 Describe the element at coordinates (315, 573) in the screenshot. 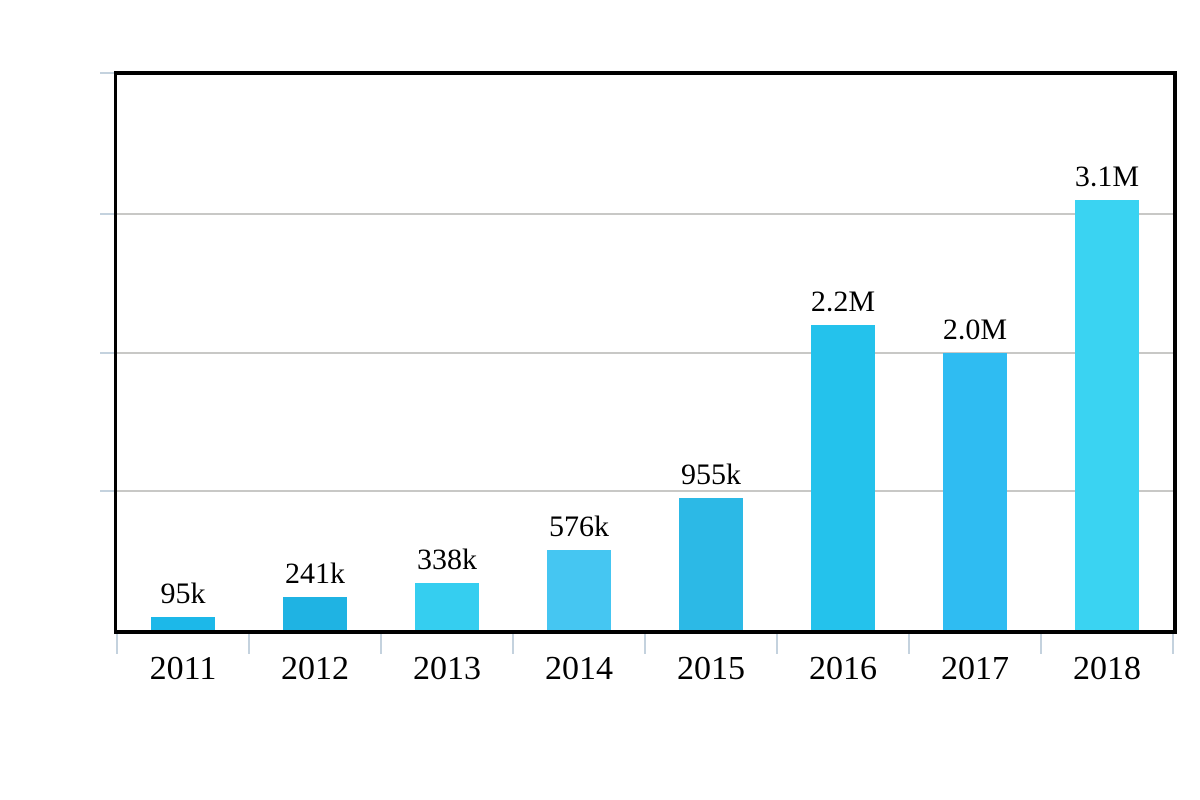

I see `bar-value-label-2012: 241k` at that location.